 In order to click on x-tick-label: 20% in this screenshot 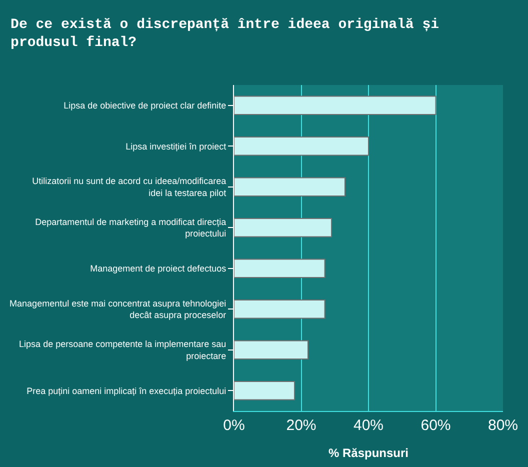, I will do `click(301, 425)`.